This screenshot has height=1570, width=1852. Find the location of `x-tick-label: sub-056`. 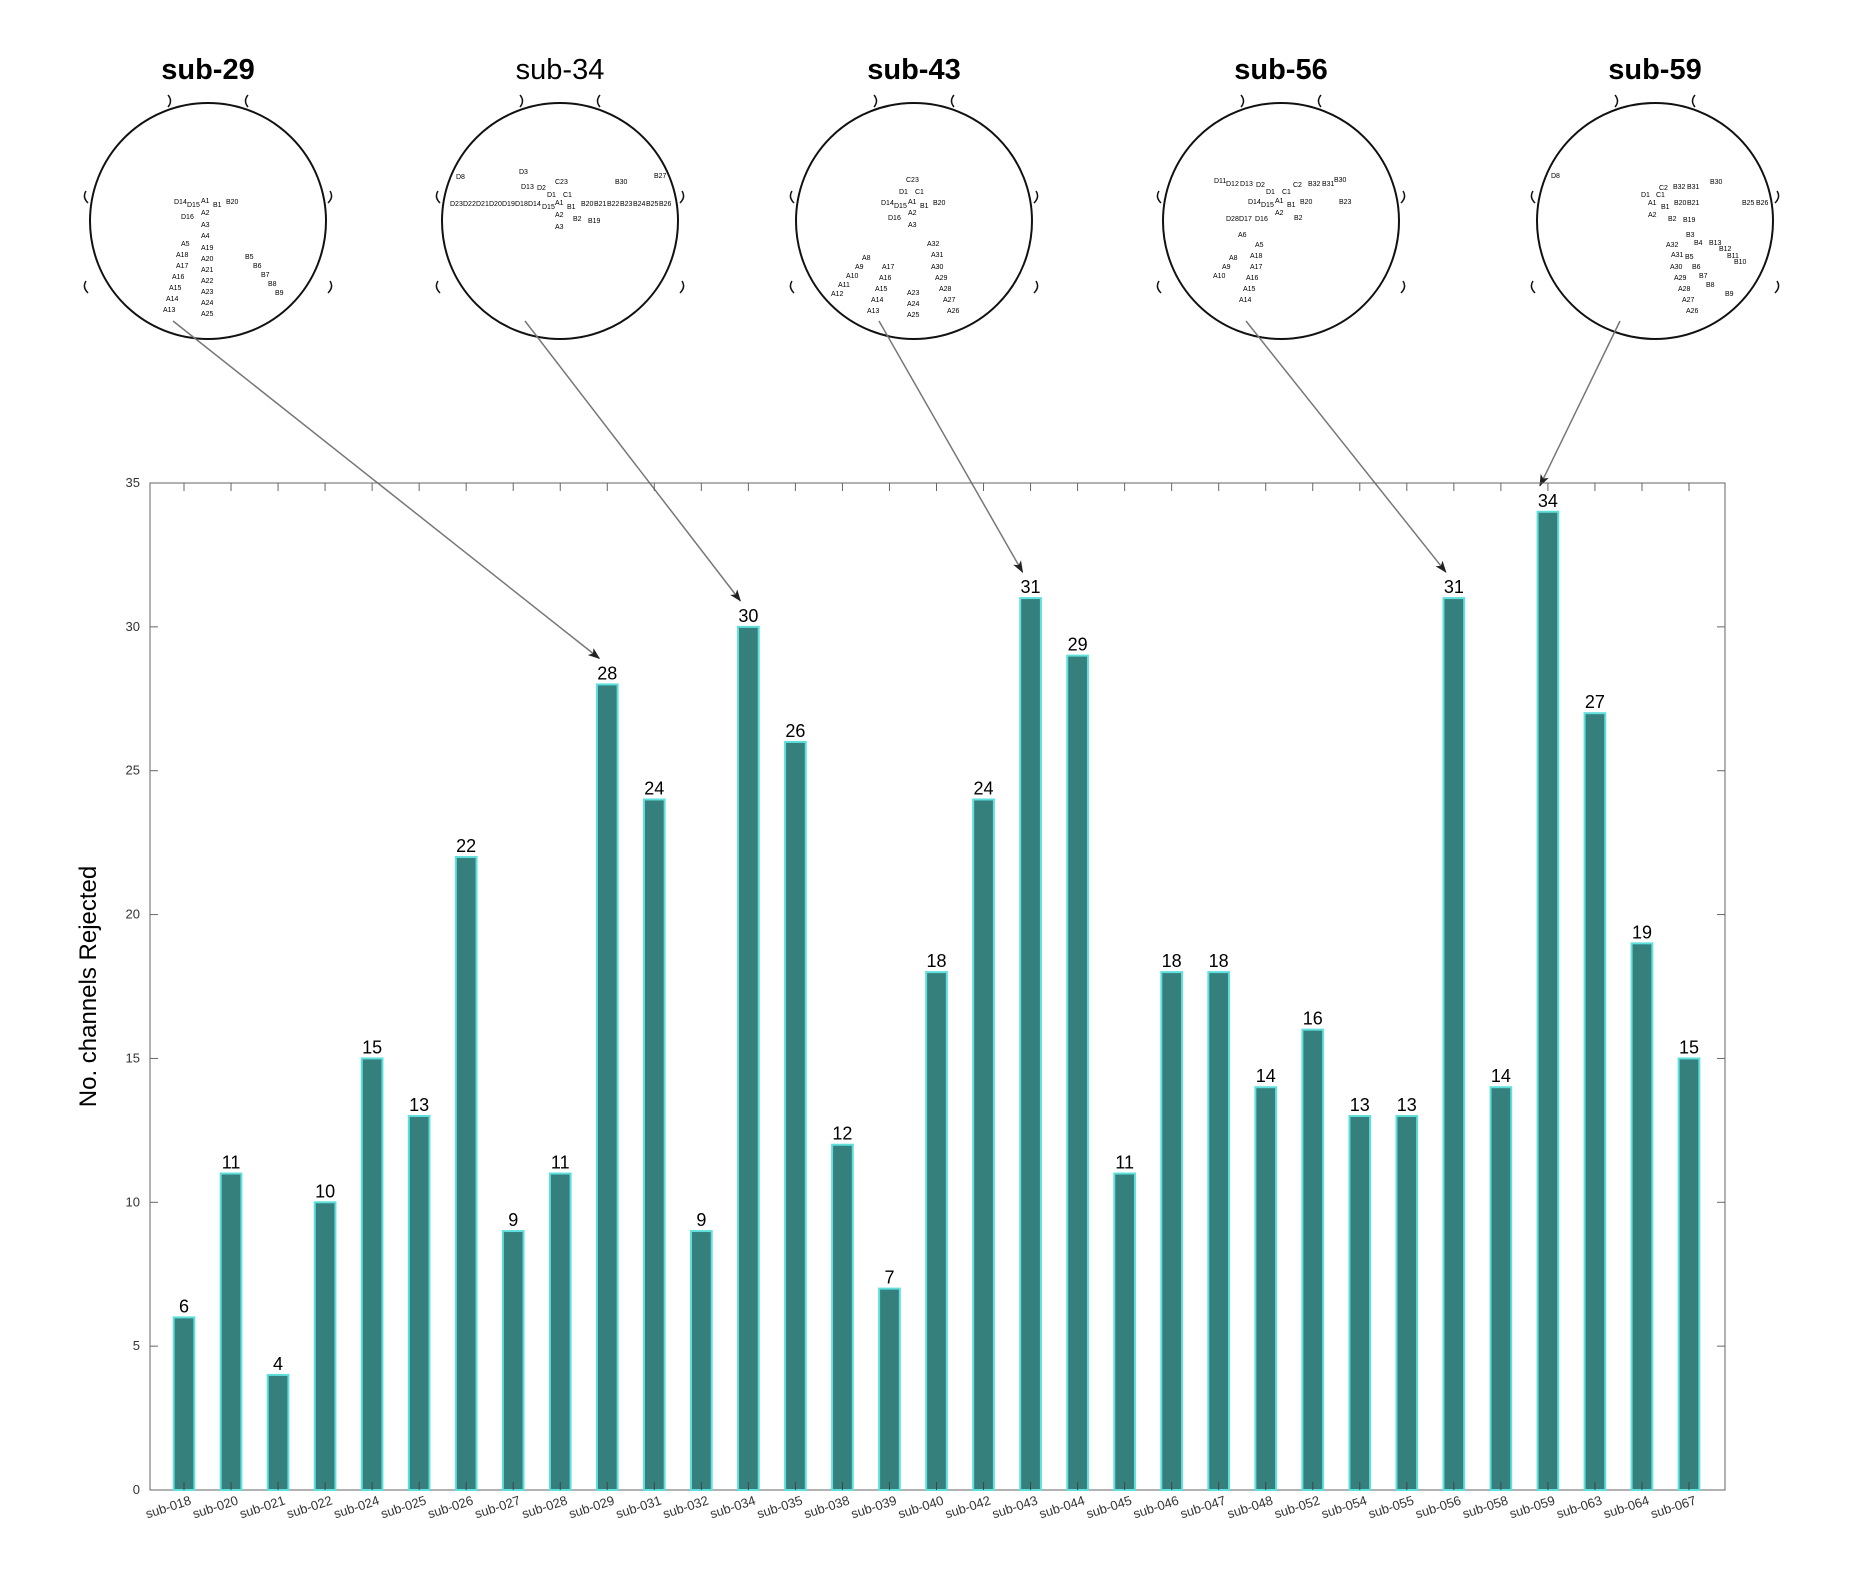

x-tick-label: sub-056 is located at coordinates (1437, 1507).